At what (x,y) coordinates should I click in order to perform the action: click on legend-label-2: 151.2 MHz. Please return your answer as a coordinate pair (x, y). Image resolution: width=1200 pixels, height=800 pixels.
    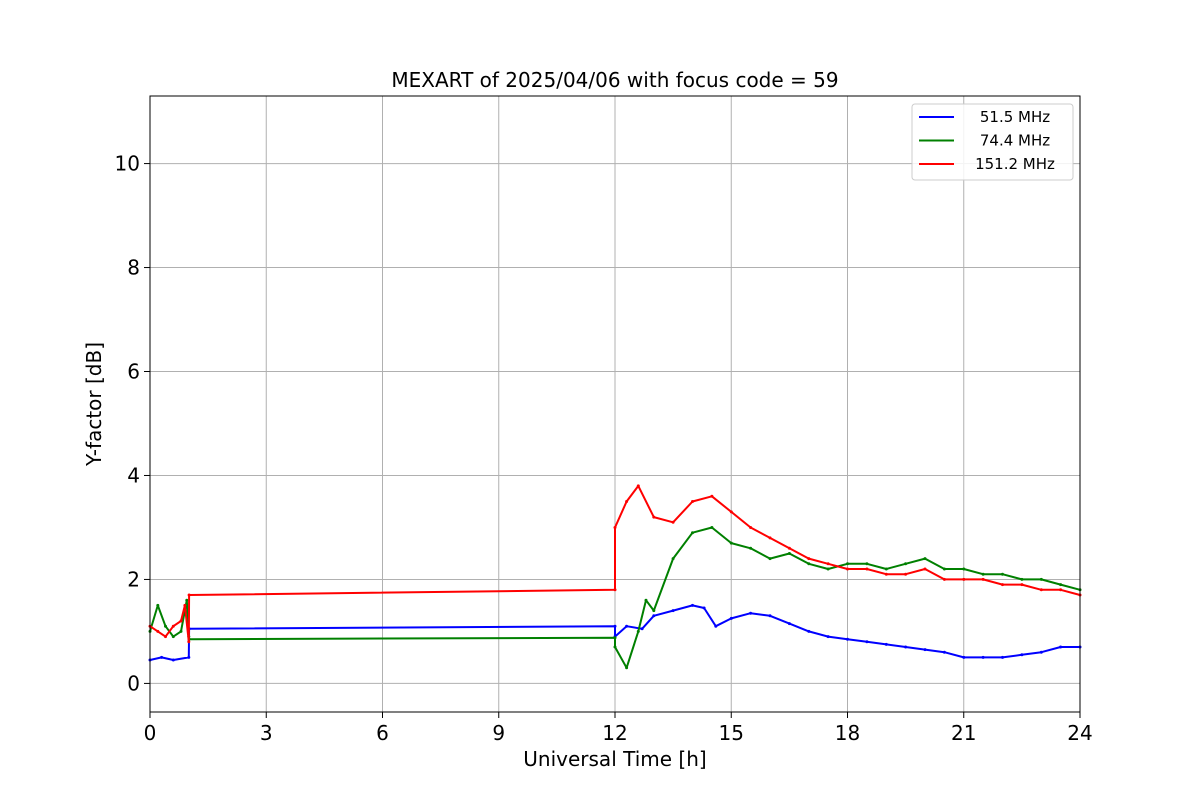
    Looking at the image, I should click on (1015, 164).